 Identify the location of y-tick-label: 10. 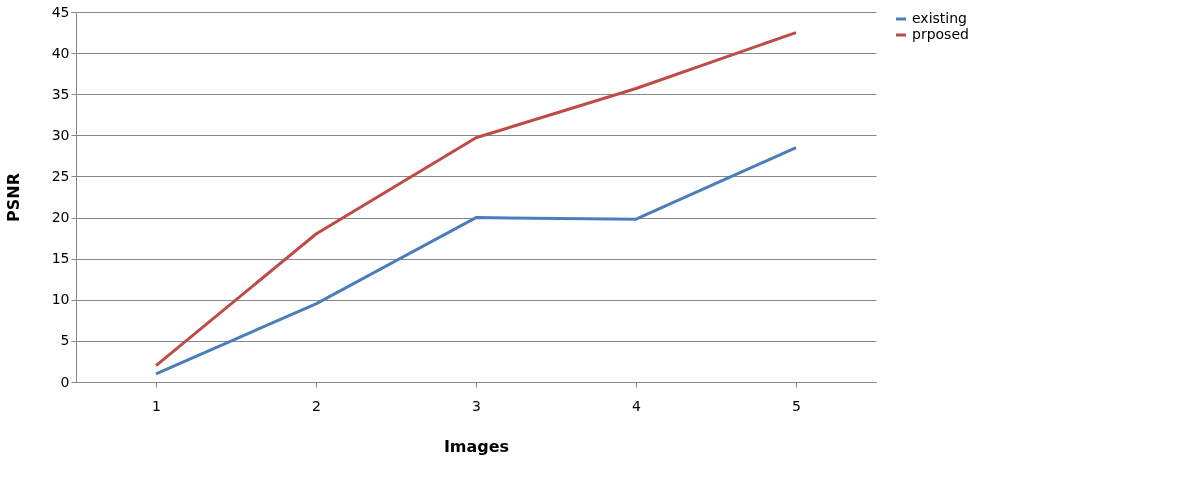
(60, 299).